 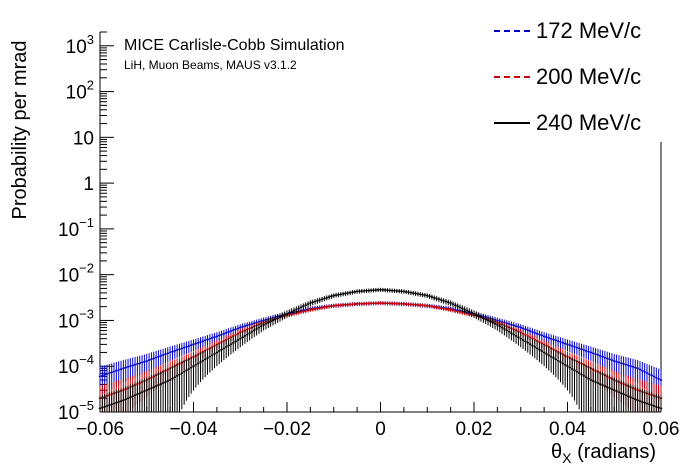 What do you see at coordinates (76, 228) in the screenshot?
I see `y-tick-label: 10⁻¹` at bounding box center [76, 228].